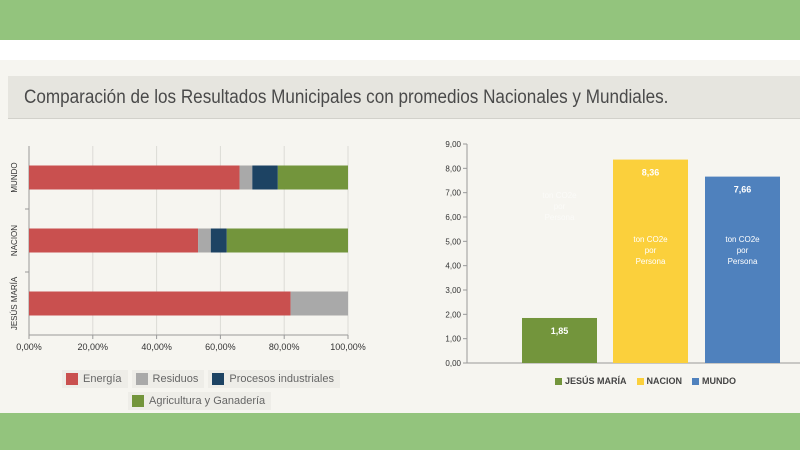  Describe the element at coordinates (400, 50) in the screenshot. I see `top-white-gap` at that location.